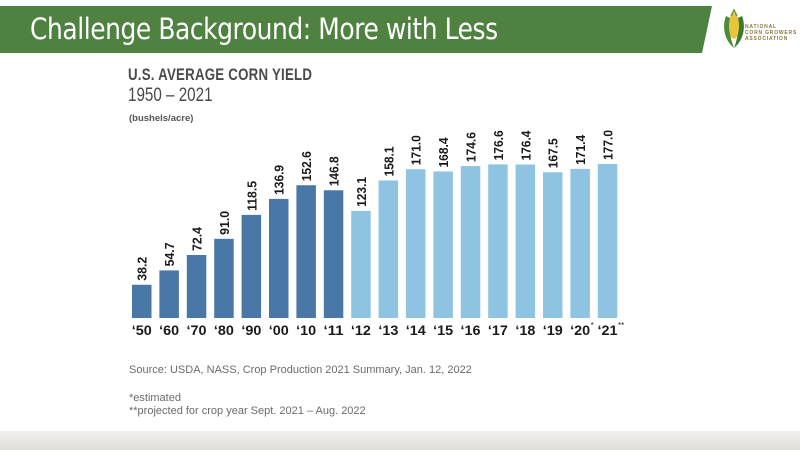  What do you see at coordinates (361, 192) in the screenshot?
I see `value-label: 123.1` at bounding box center [361, 192].